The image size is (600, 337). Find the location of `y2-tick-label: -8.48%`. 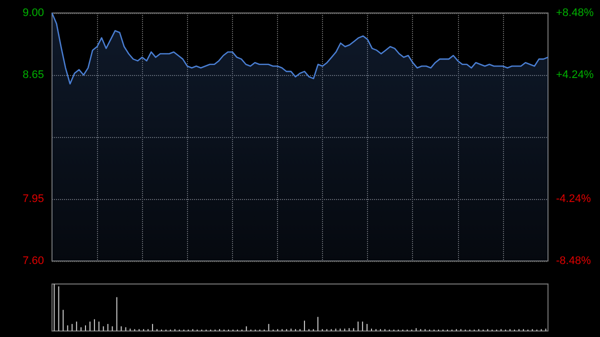

y2-tick-label: -8.48% is located at coordinates (574, 261).